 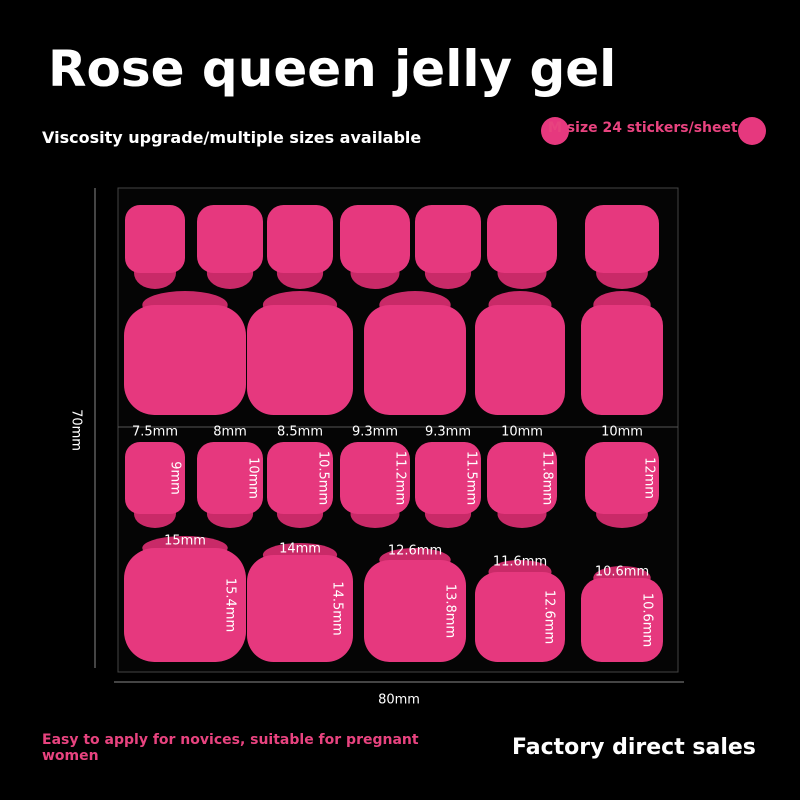 What do you see at coordinates (647, 620) in the screenshot?
I see `height-label: 10.6mm` at bounding box center [647, 620].